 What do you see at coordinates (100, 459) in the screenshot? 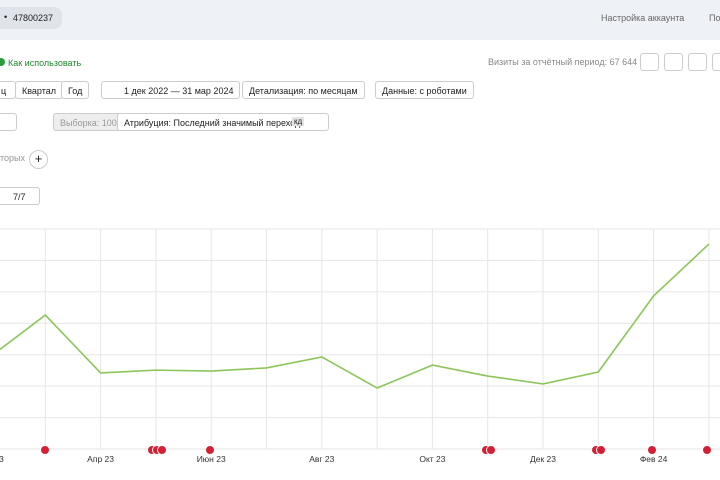
I see `x-tick-label: Апр 23` at bounding box center [100, 459].